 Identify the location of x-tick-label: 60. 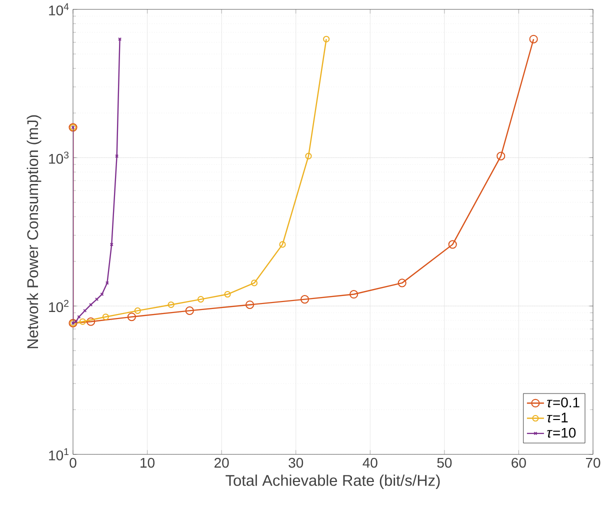
(519, 463).